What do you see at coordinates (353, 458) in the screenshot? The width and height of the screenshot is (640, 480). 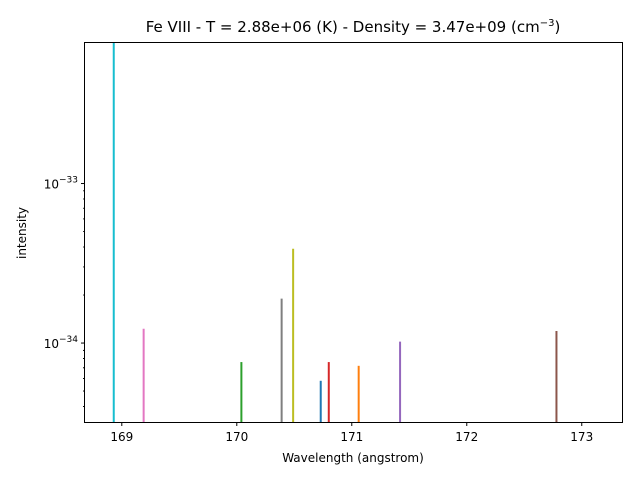 I see `x-axis-label: Wavelength (angstrom)` at bounding box center [353, 458].